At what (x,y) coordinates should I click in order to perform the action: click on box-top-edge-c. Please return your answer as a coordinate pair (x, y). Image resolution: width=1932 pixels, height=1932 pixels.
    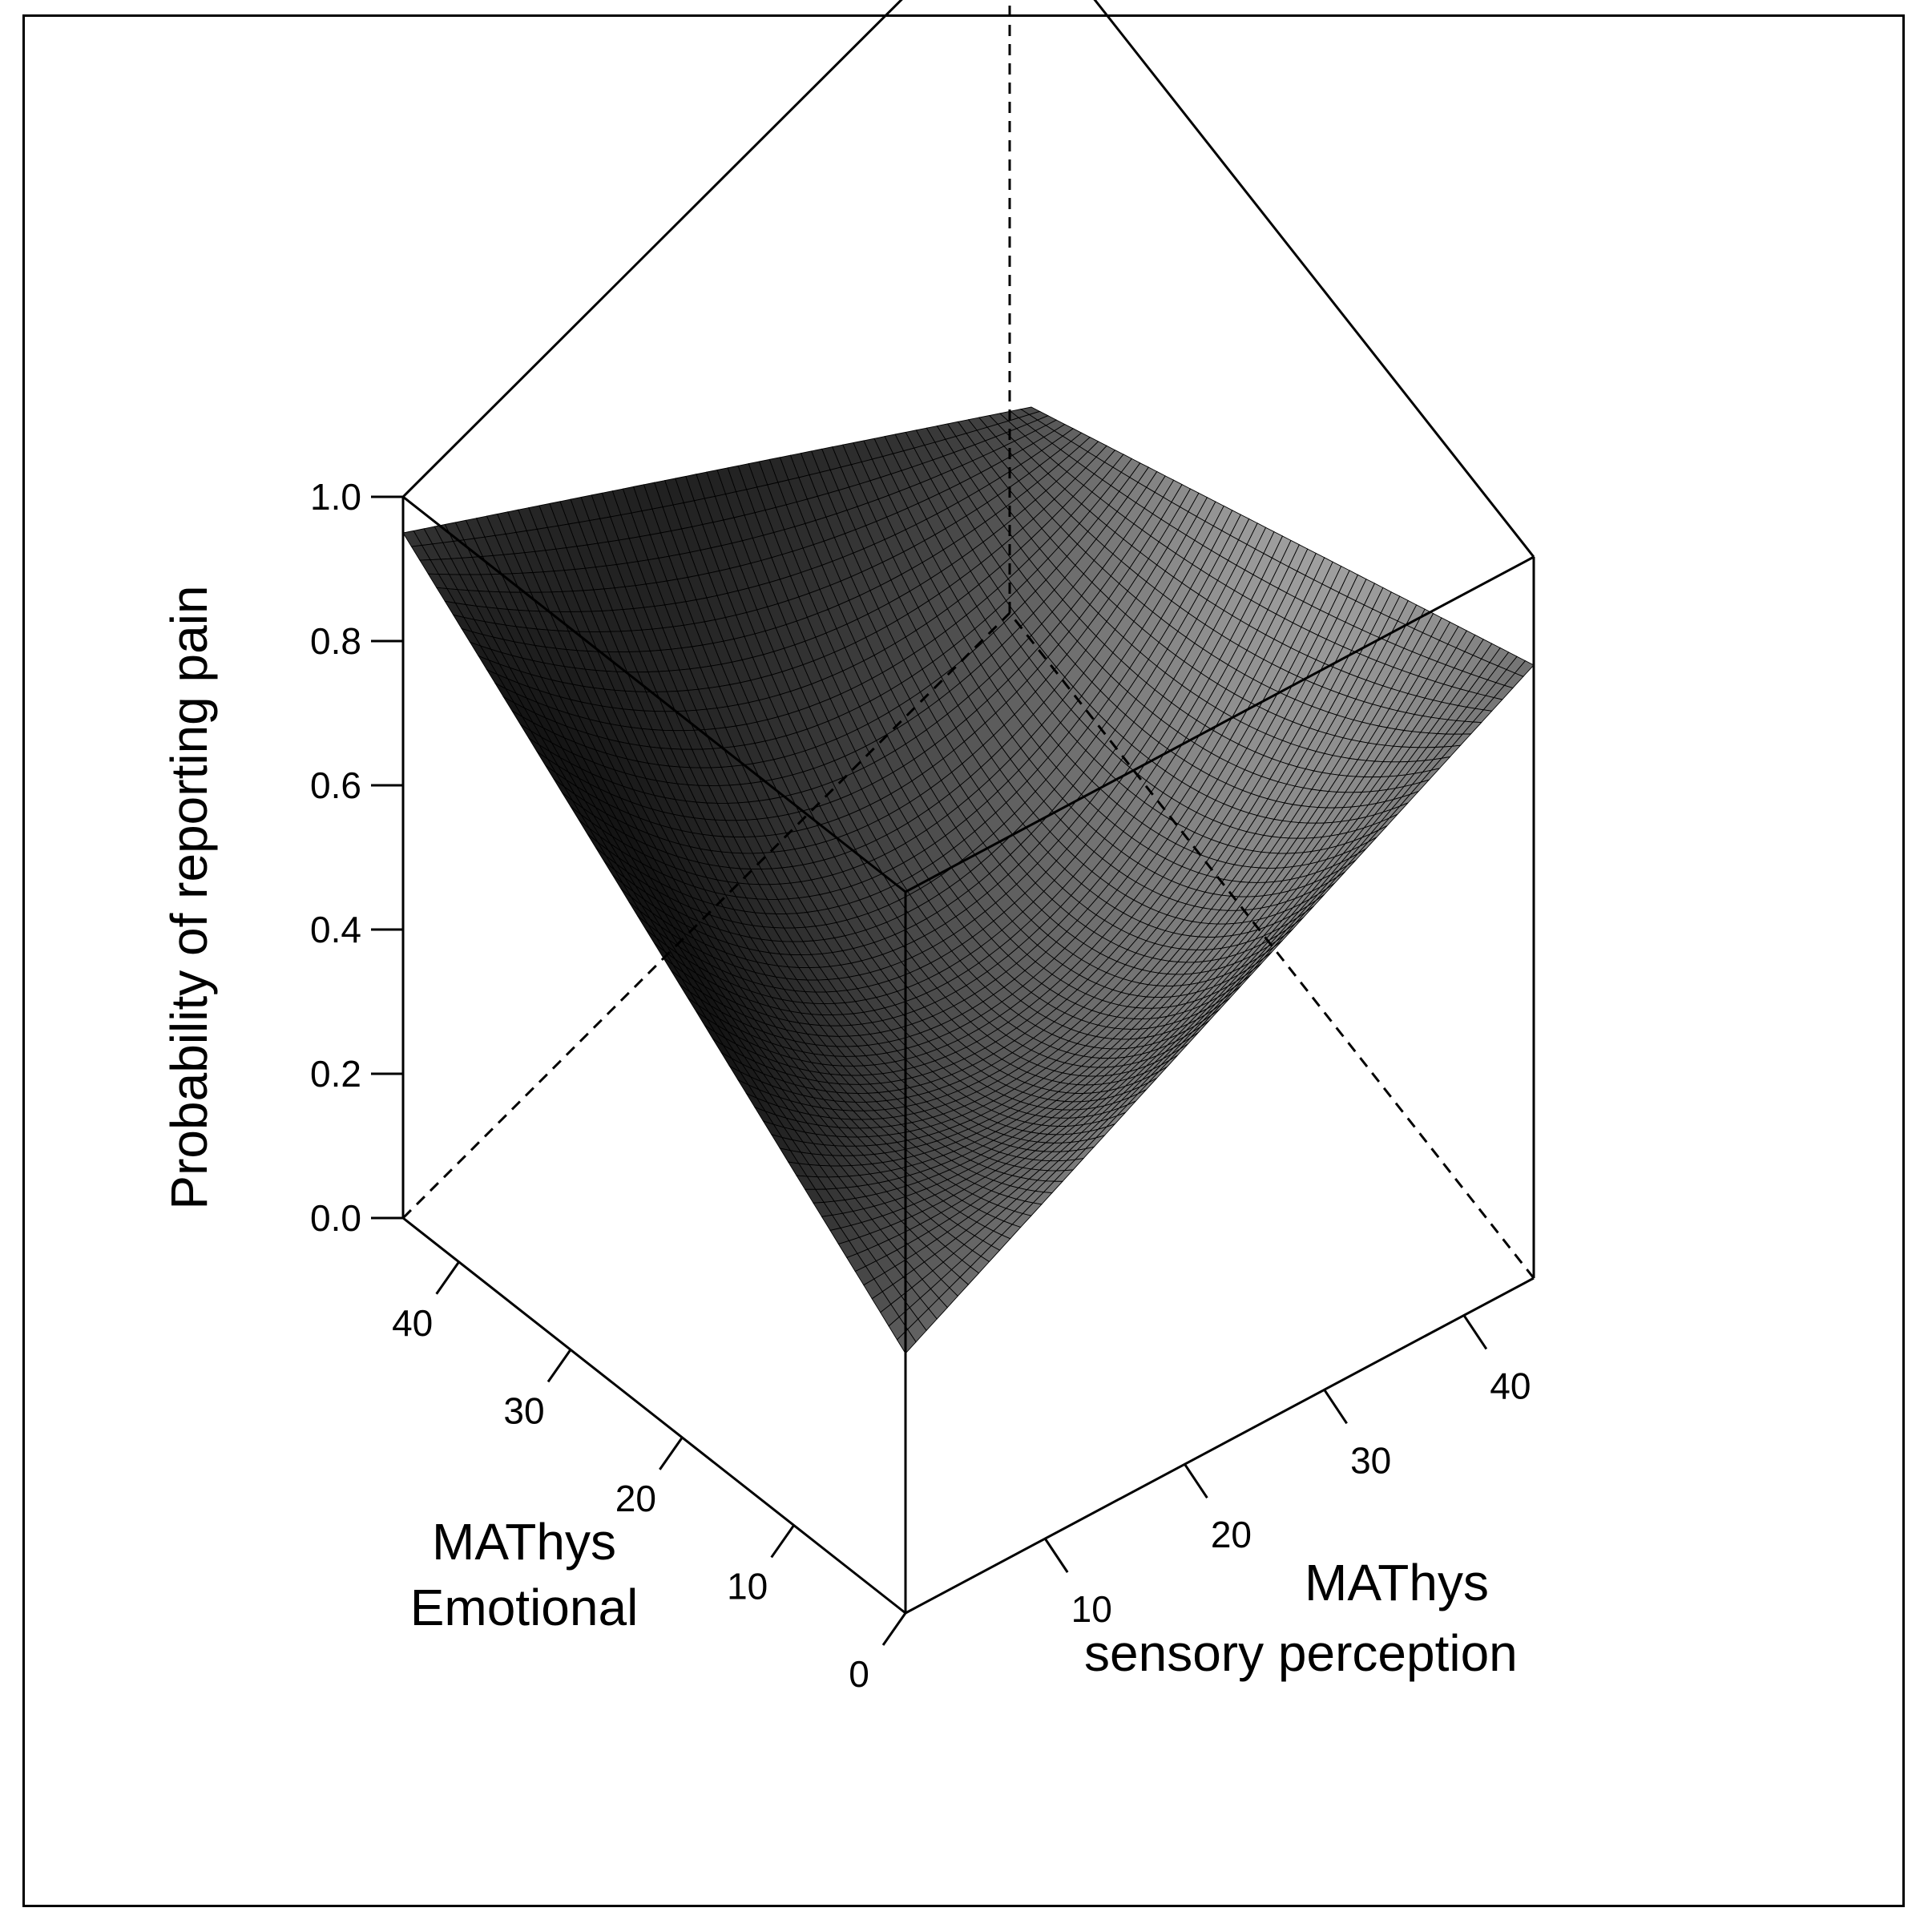
    Looking at the image, I should click on (652, 249).